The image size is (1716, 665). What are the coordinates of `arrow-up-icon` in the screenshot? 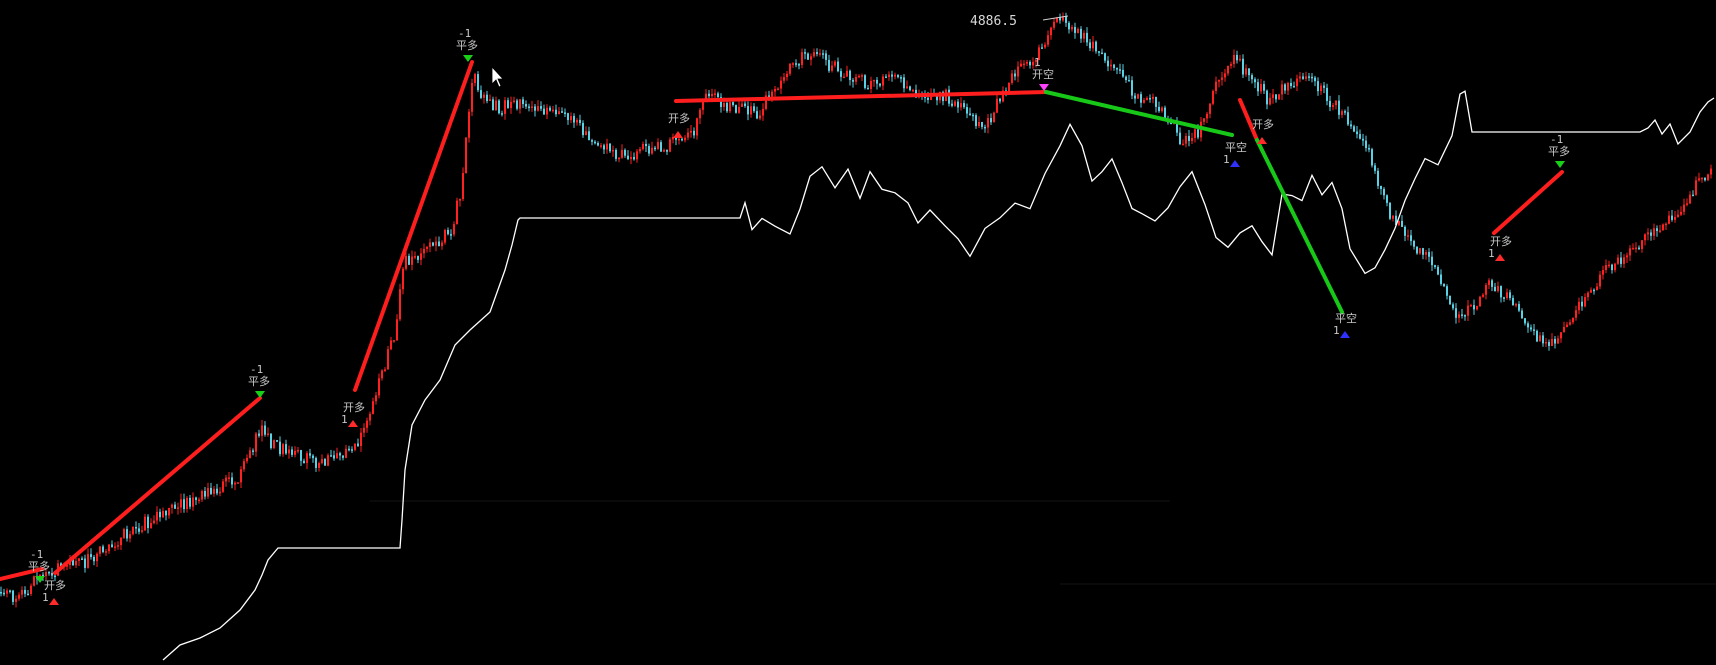 It's located at (54, 601).